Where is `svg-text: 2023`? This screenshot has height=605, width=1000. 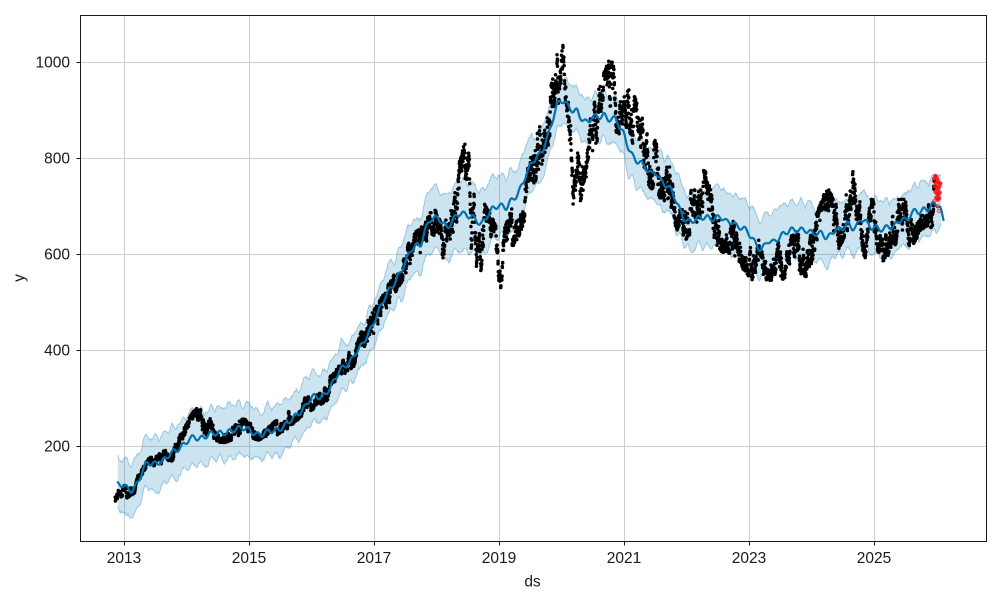 svg-text: 2023 is located at coordinates (749, 558).